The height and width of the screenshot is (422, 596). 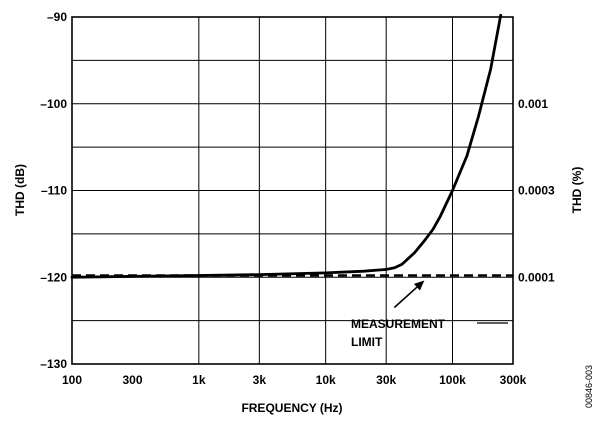 I want to click on y-tick-label-2: –110, so click(x=54, y=191).